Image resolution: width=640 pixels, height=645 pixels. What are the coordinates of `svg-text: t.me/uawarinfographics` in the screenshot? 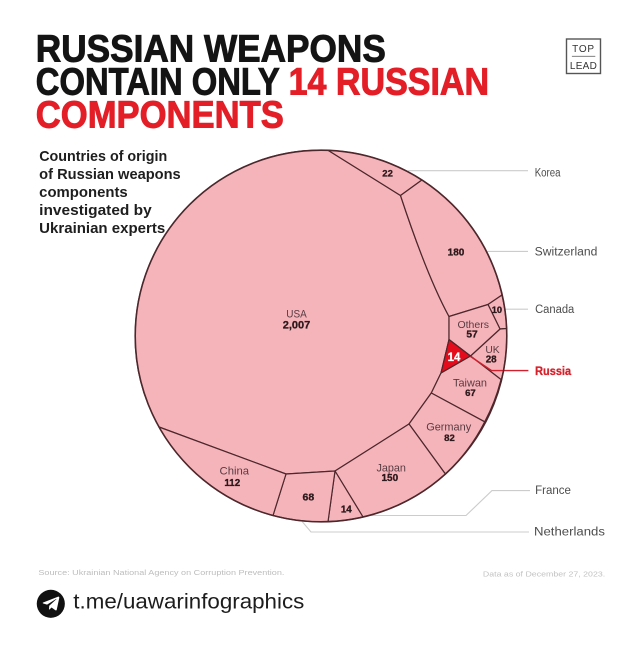 It's located at (188, 601).